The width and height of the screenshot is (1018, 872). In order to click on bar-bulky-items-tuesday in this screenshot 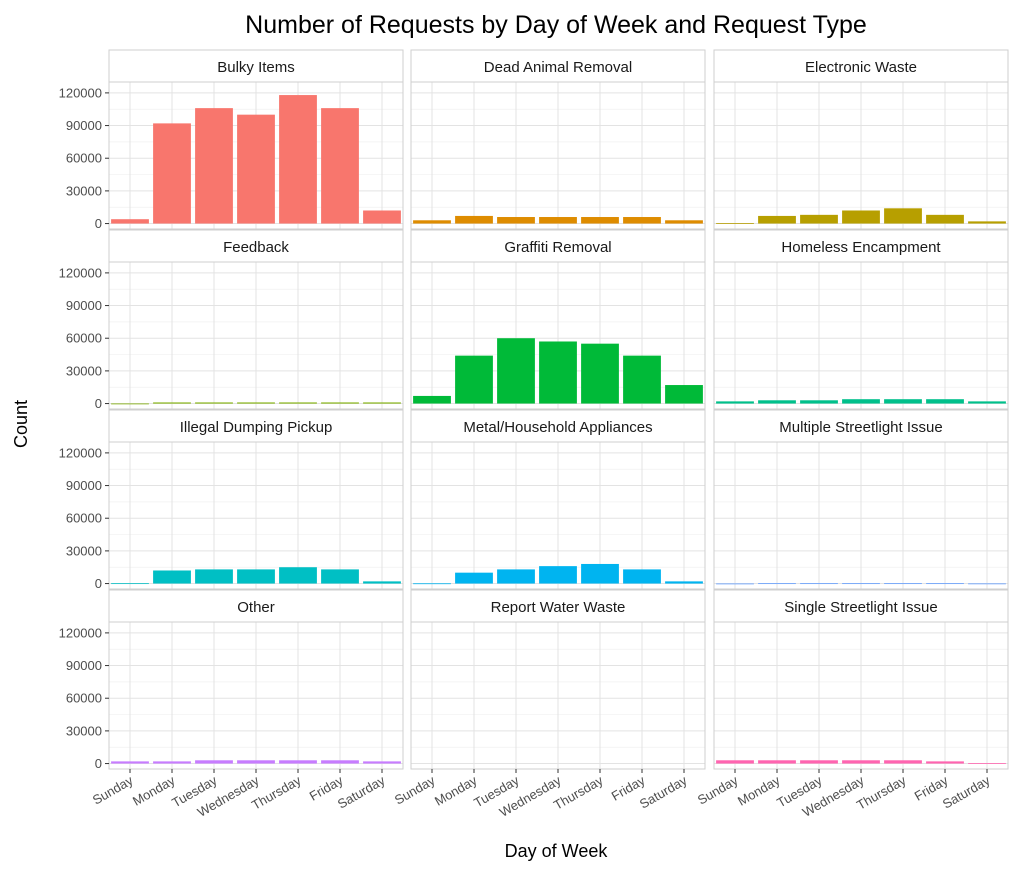, I will do `click(214, 166)`.